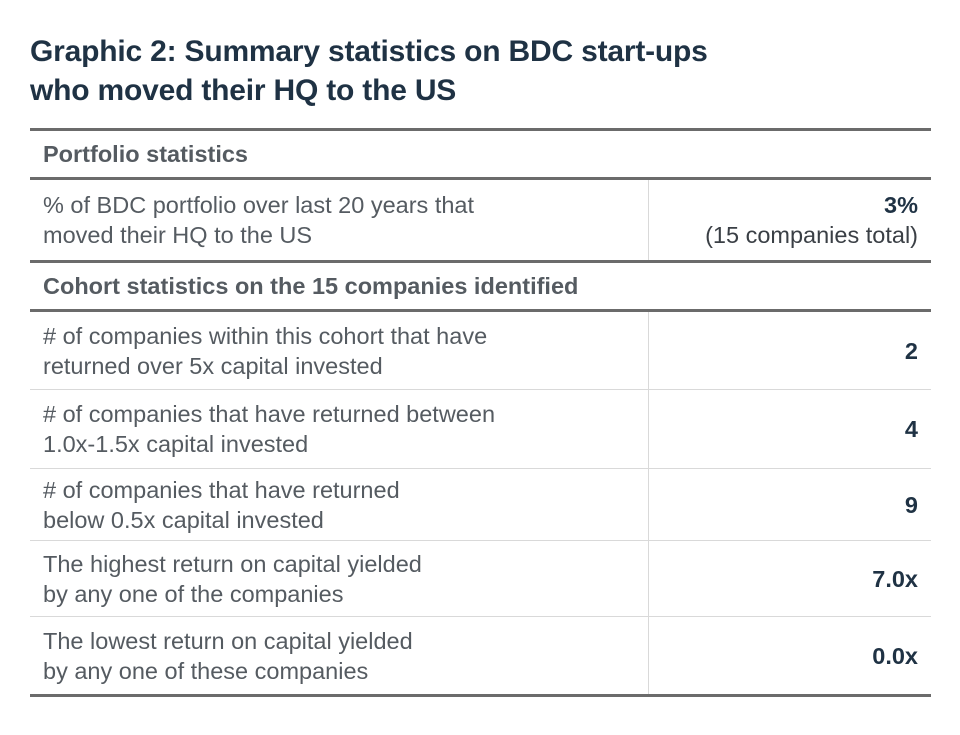  What do you see at coordinates (183, 519) in the screenshot?
I see `row-label-line-2: below 0.5x capital invested` at bounding box center [183, 519].